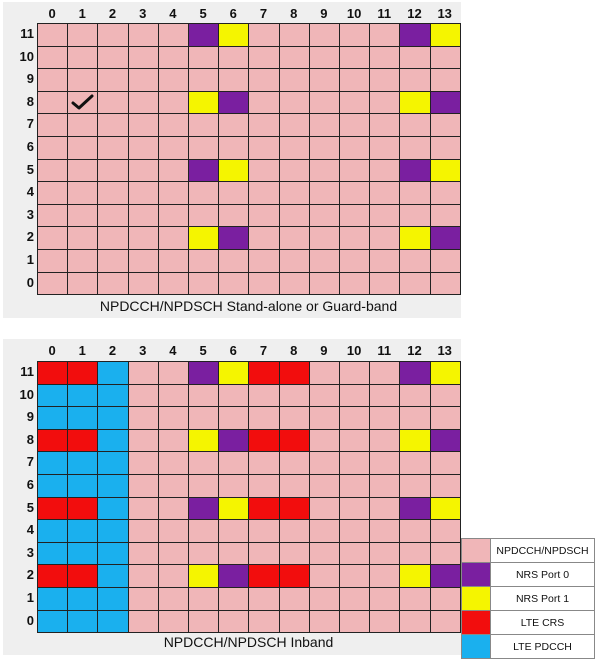 The width and height of the screenshot is (601, 659). I want to click on row-label: 9, so click(30, 417).